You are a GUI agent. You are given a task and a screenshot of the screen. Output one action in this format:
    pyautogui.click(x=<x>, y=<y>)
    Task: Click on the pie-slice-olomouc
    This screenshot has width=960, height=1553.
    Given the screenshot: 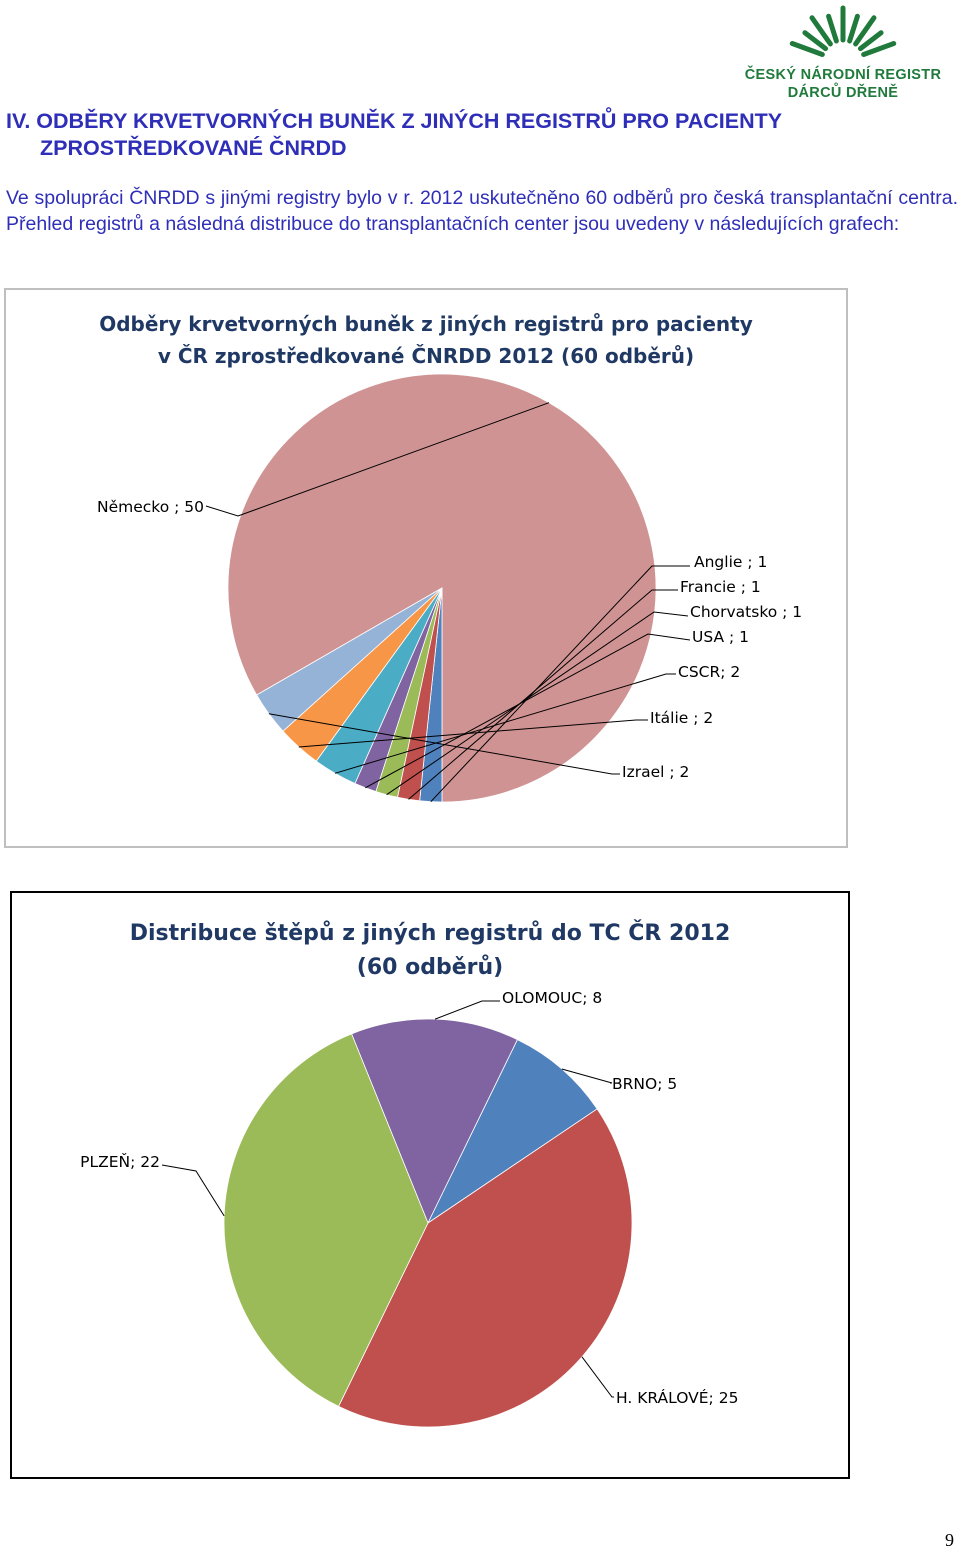 What is the action you would take?
    pyautogui.click(x=434, y=1121)
    